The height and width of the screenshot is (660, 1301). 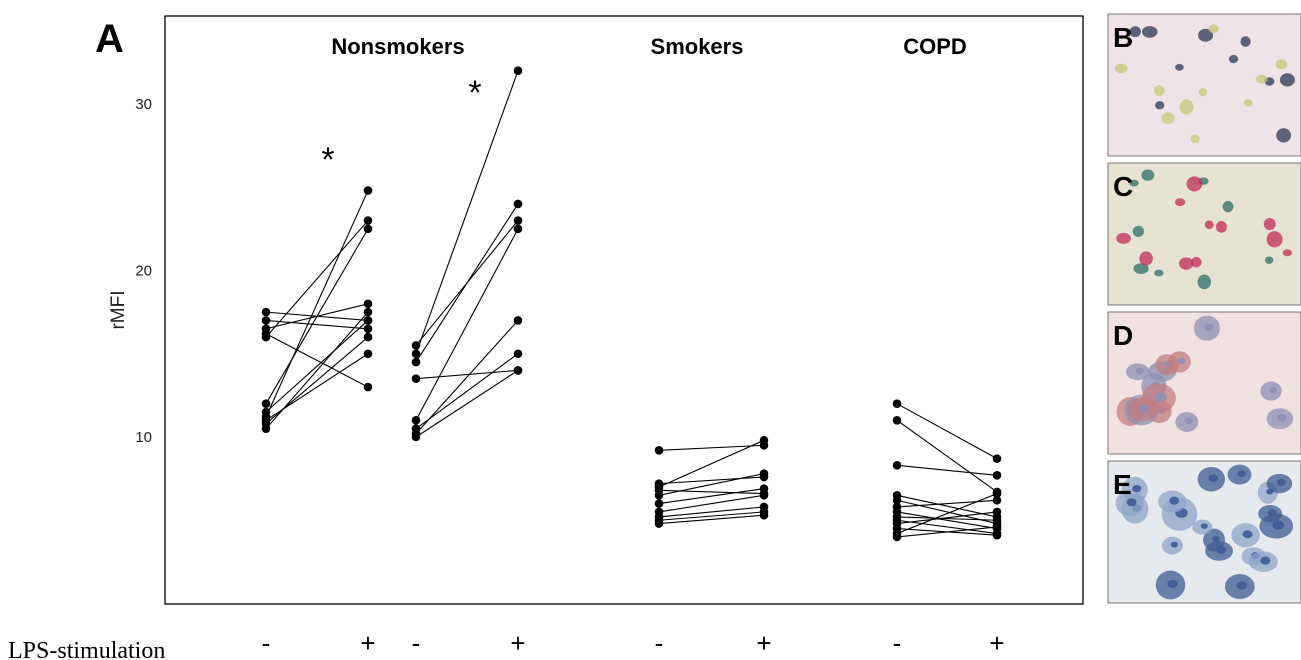 I want to click on group-title: COPD, so click(x=935, y=46).